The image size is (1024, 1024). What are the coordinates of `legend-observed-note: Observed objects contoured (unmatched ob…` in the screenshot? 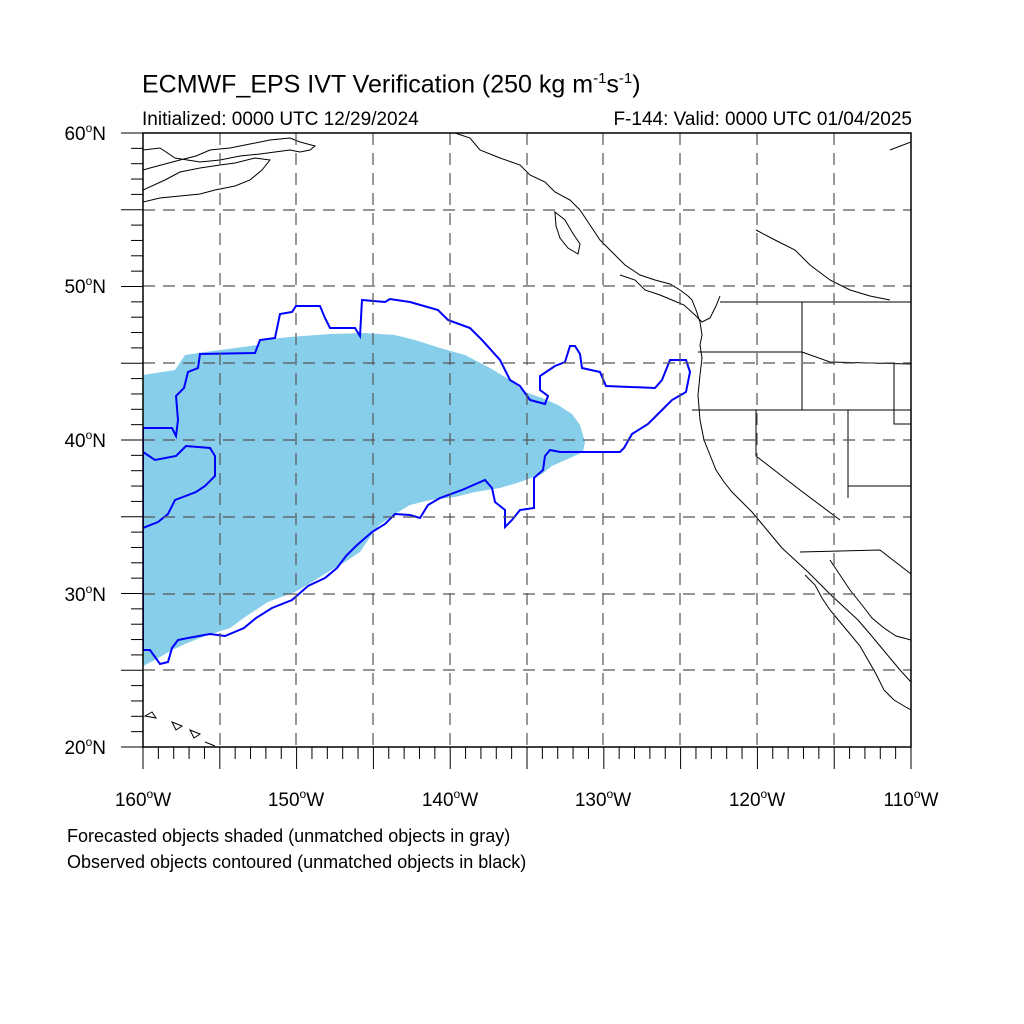 It's located at (297, 862).